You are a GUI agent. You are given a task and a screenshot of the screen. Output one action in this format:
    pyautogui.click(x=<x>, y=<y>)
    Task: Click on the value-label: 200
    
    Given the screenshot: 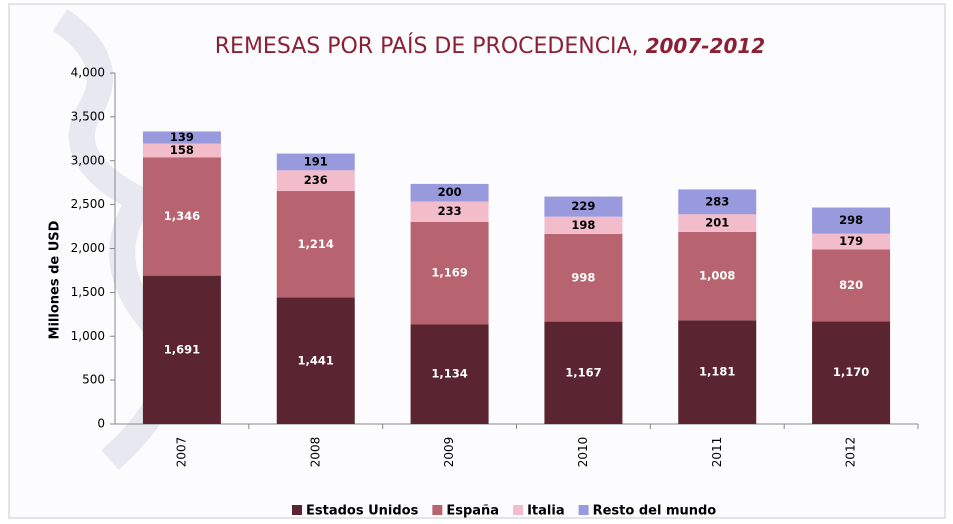 What is the action you would take?
    pyautogui.click(x=450, y=192)
    